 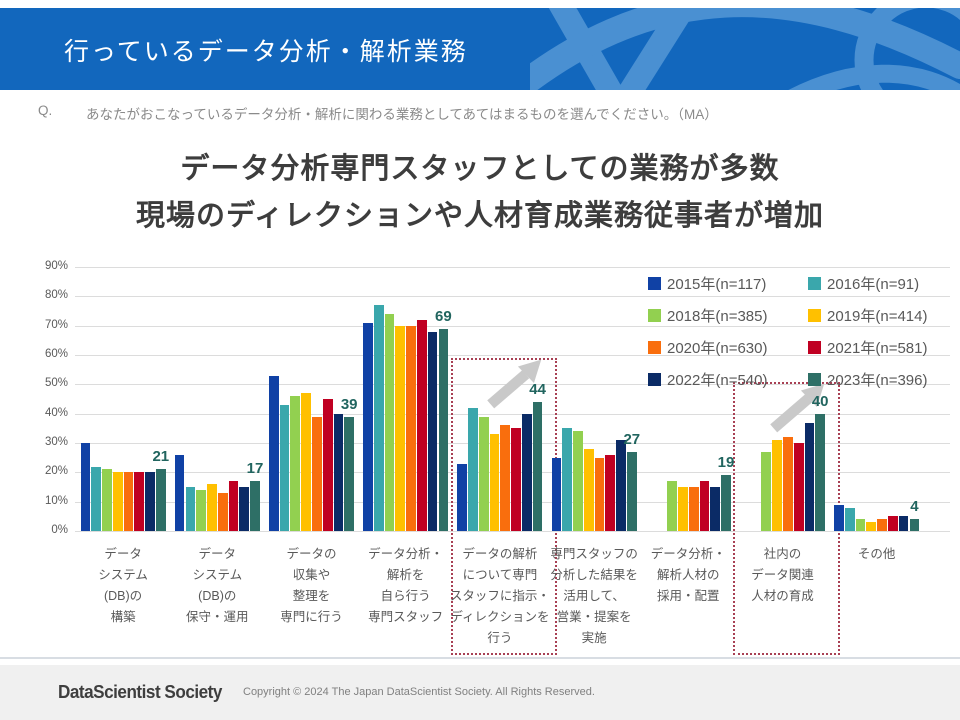 I want to click on y-axis-tick-label: 70%, so click(x=56, y=324).